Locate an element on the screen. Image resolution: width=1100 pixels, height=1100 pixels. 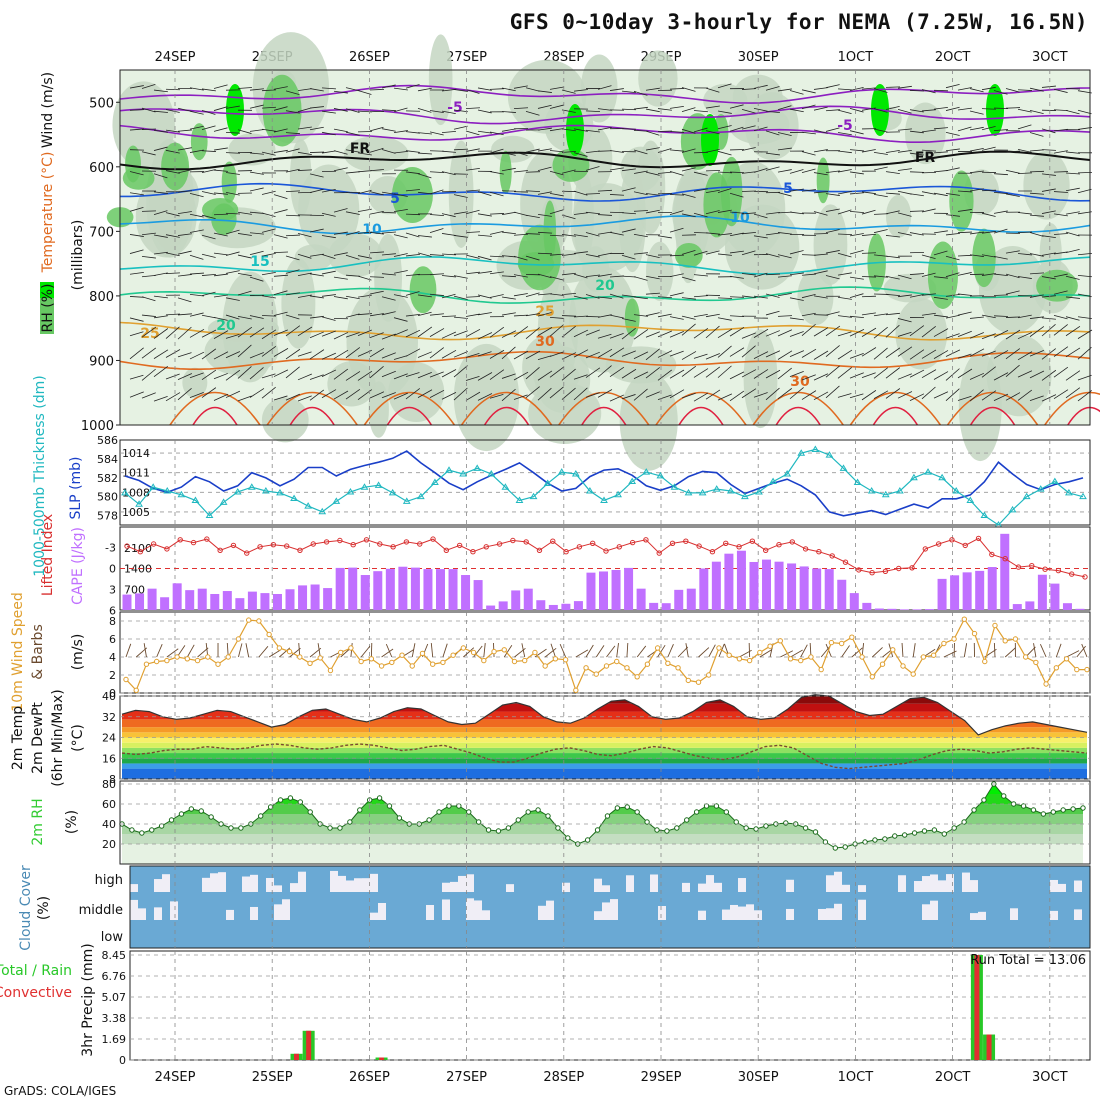
rh-band is located at coordinates (602, 829).